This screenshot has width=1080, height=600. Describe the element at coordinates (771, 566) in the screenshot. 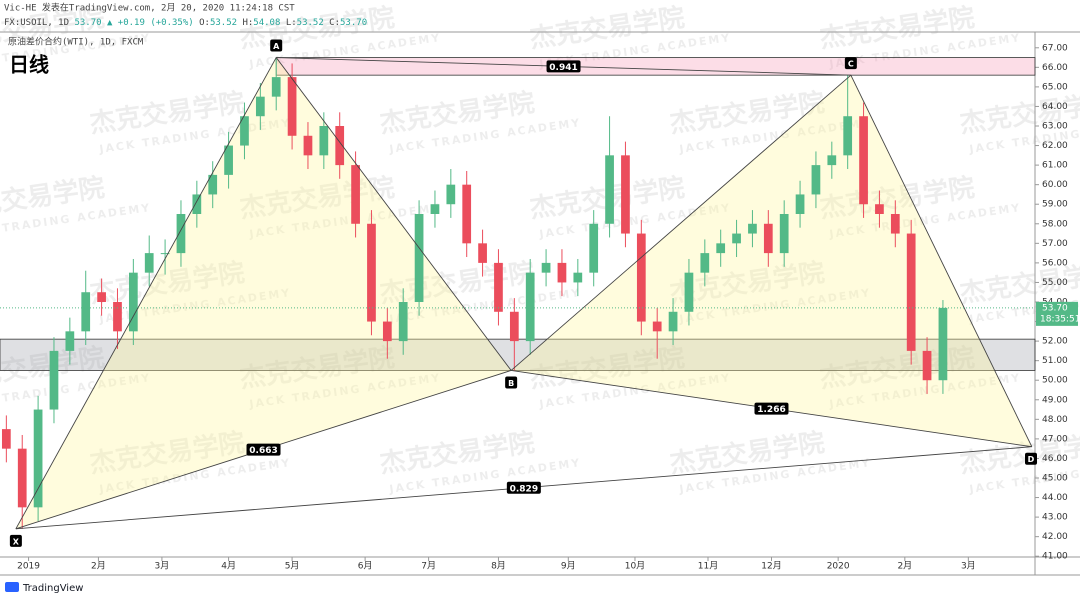

I see `x-tick-label: 12月` at that location.